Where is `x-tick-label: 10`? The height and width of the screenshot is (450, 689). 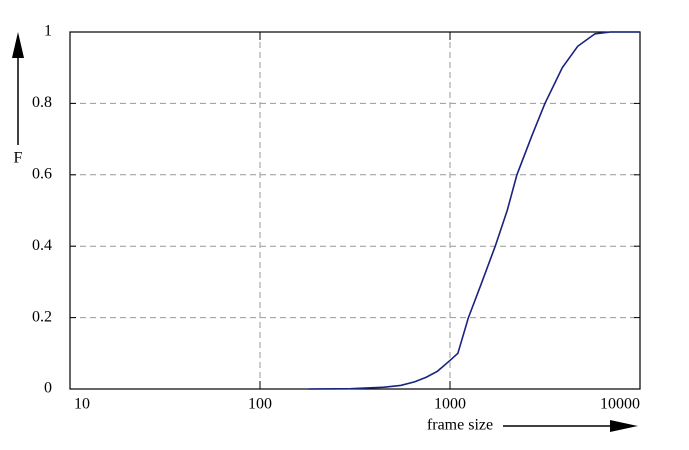
x-tick-label: 10 is located at coordinates (82, 404).